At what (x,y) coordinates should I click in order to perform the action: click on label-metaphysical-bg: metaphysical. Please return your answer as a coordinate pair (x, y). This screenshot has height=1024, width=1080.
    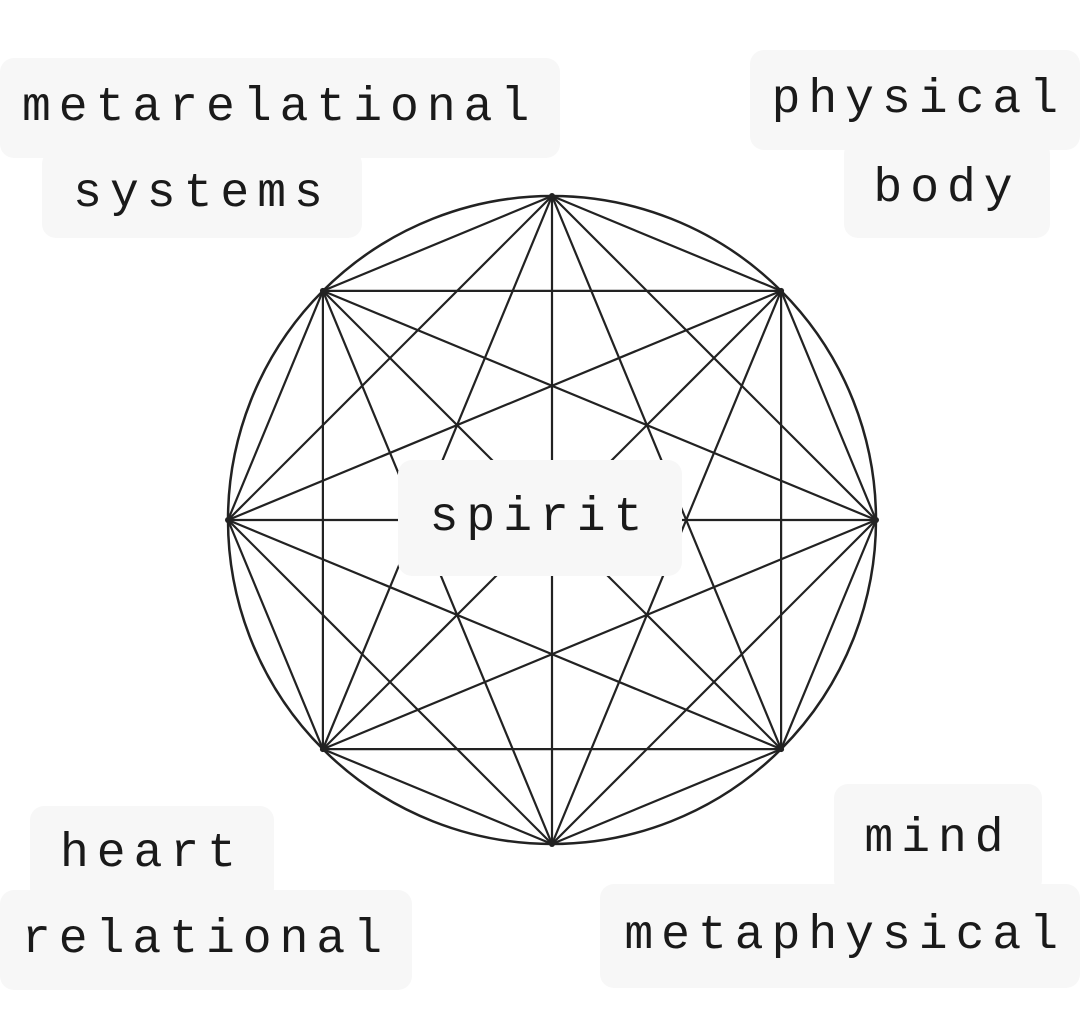
    Looking at the image, I should click on (840, 936).